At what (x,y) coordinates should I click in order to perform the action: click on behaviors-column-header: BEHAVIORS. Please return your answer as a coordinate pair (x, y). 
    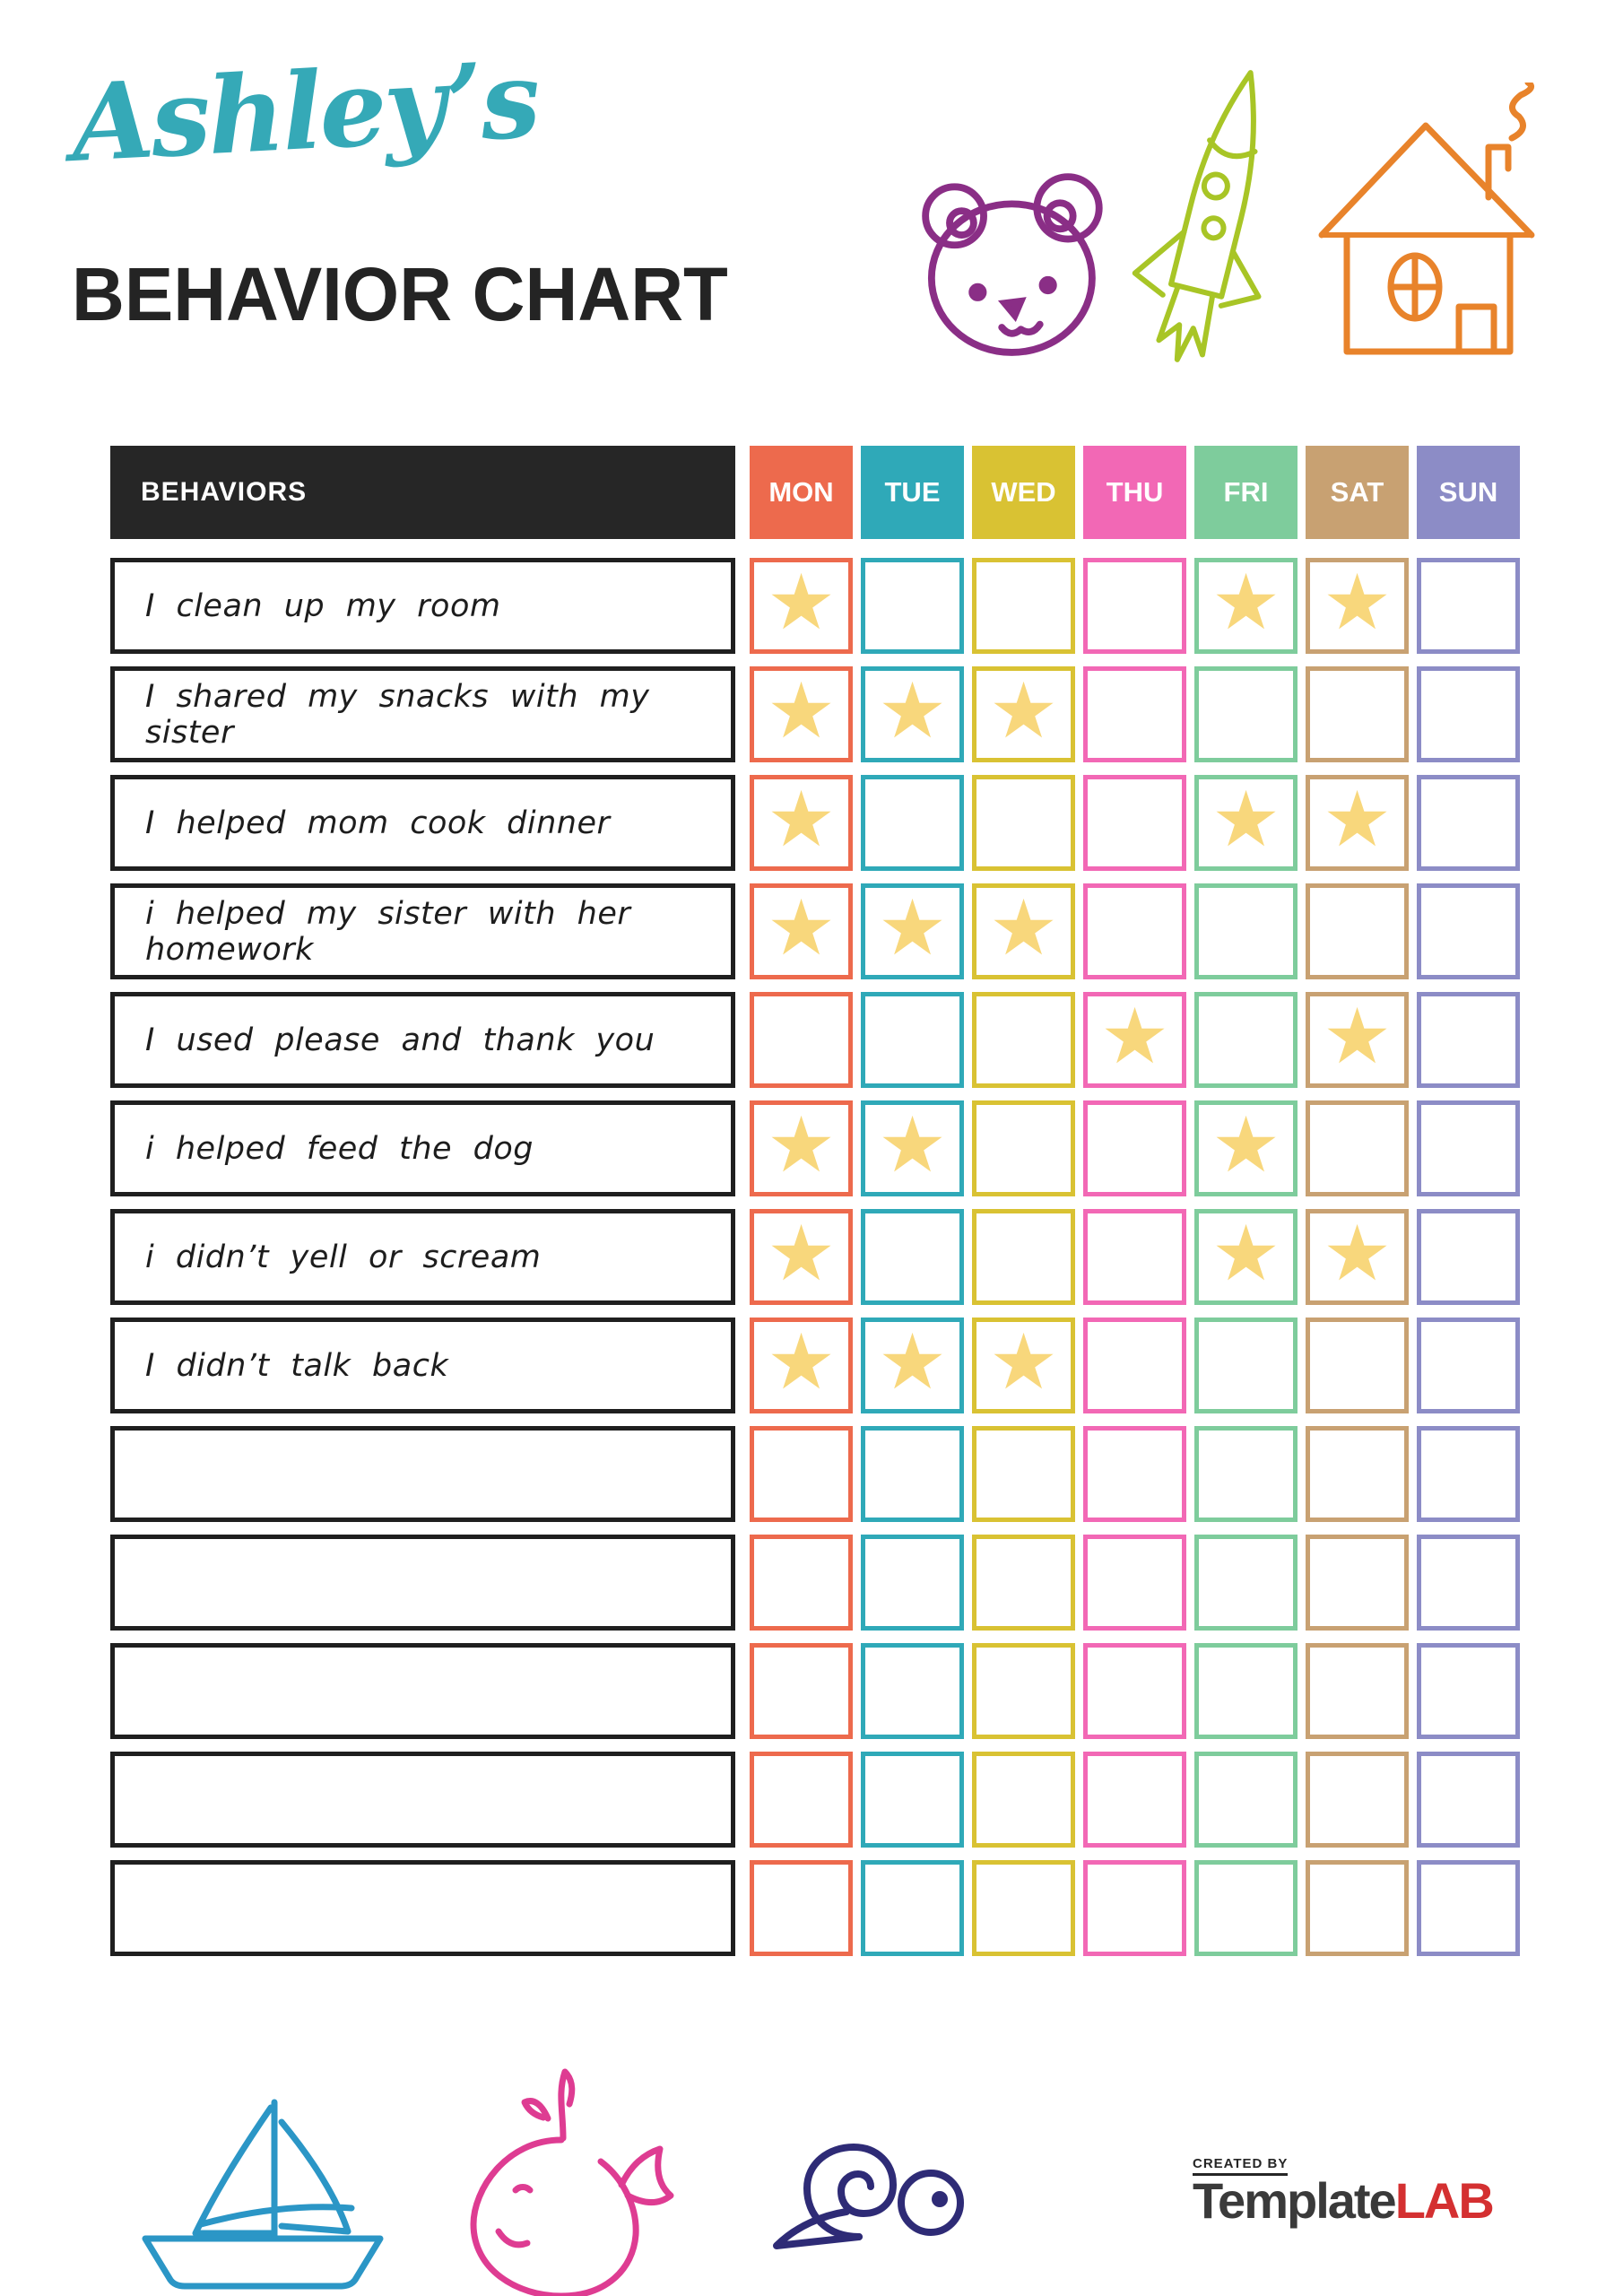
    Looking at the image, I should click on (422, 492).